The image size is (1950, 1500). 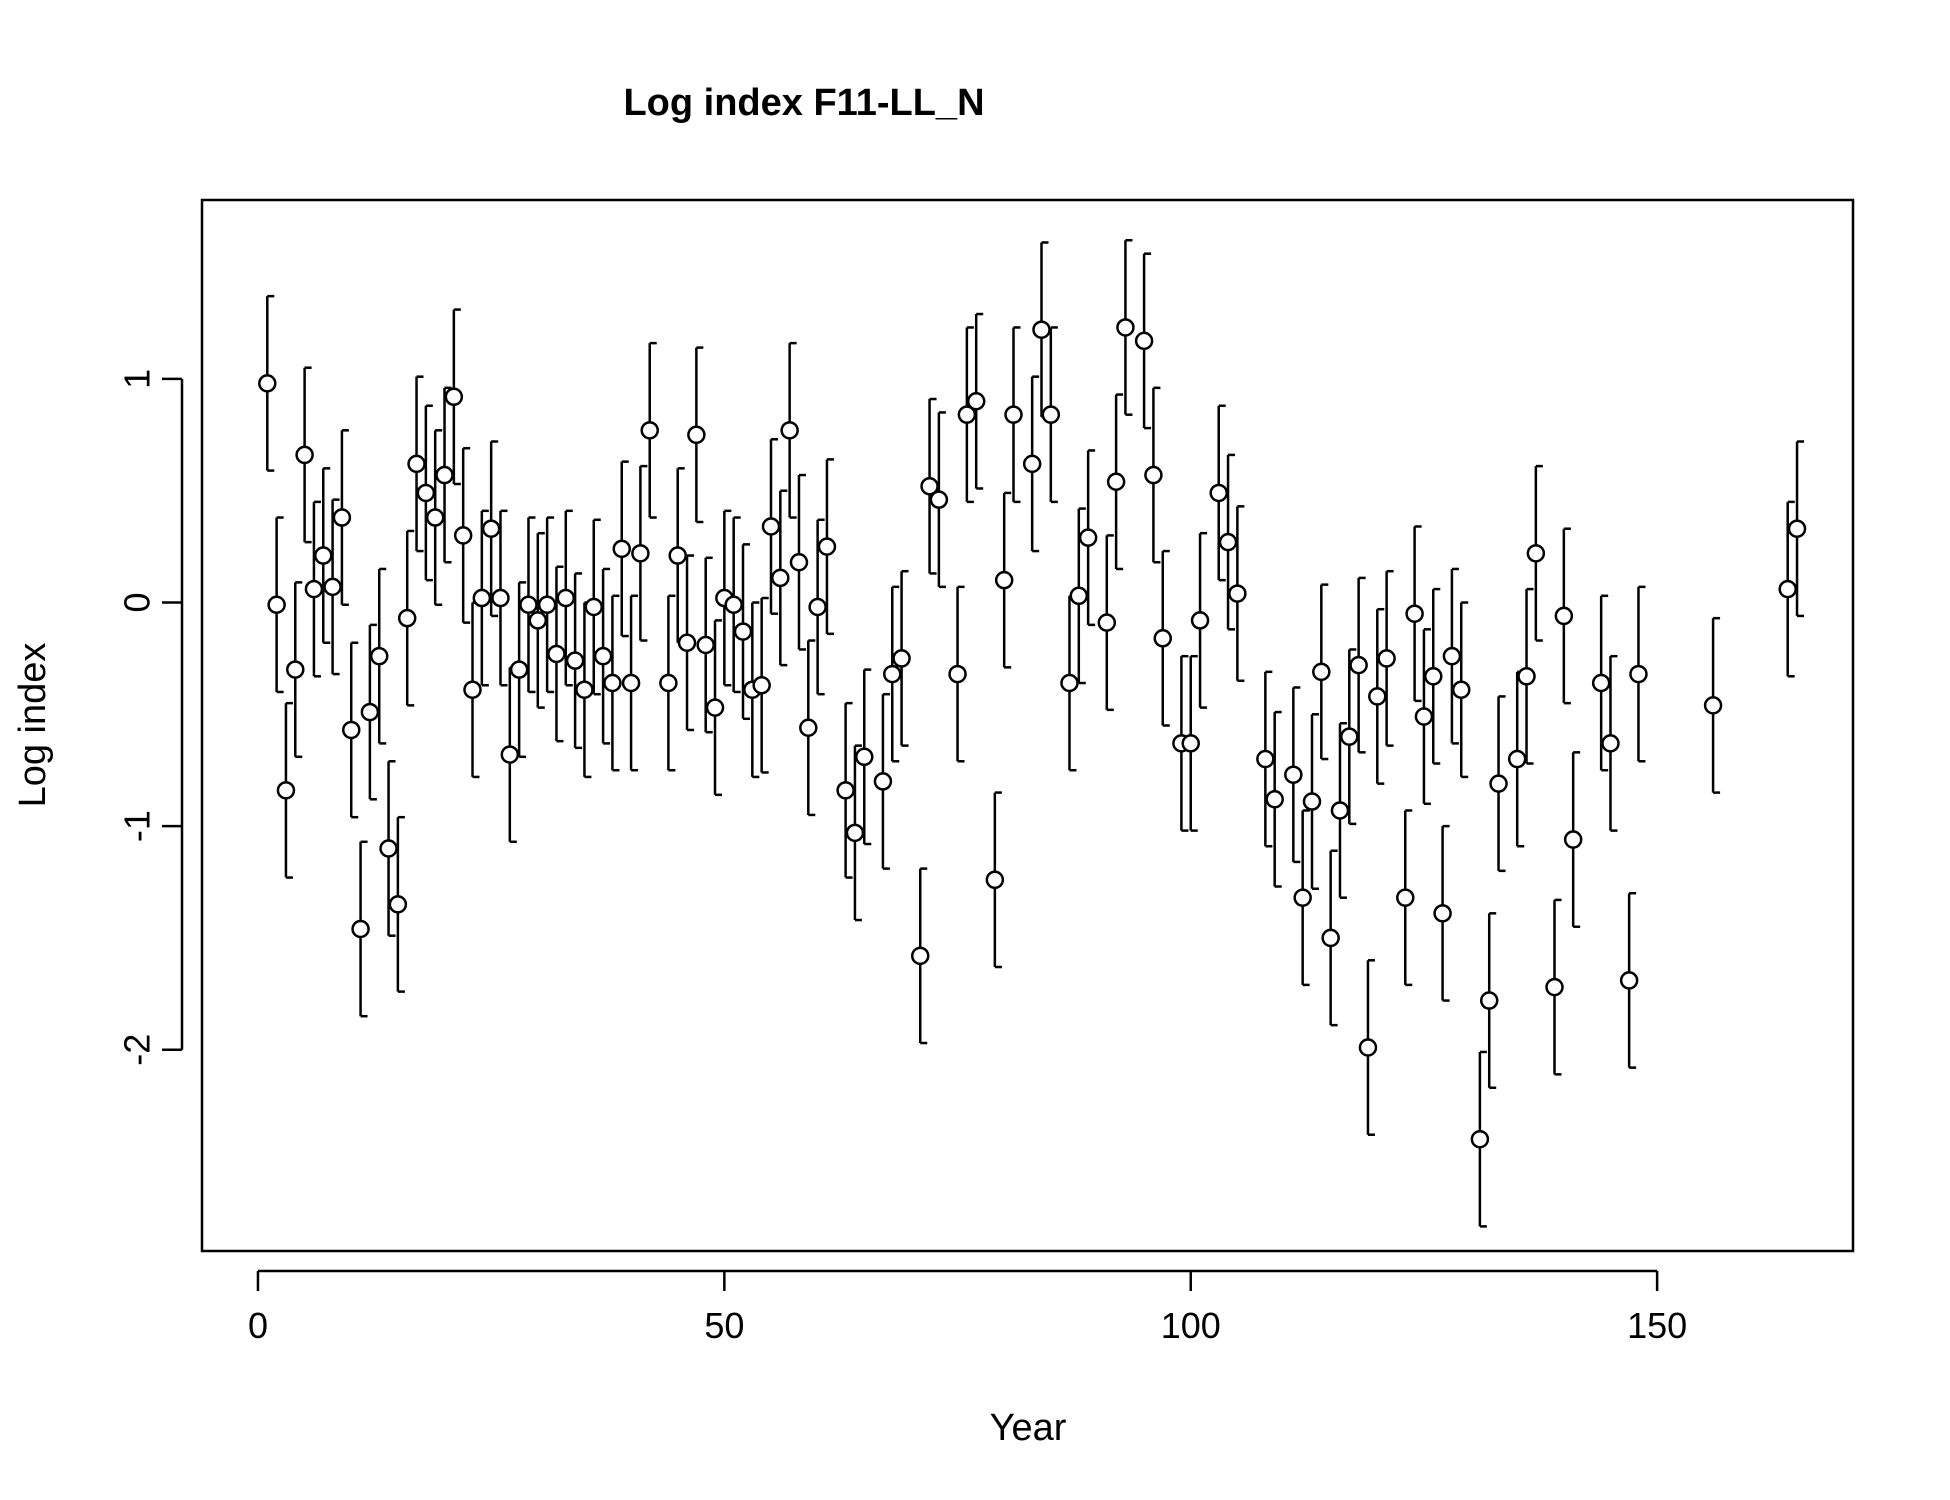 What do you see at coordinates (137, 602) in the screenshot?
I see `y-tick-label: 0` at bounding box center [137, 602].